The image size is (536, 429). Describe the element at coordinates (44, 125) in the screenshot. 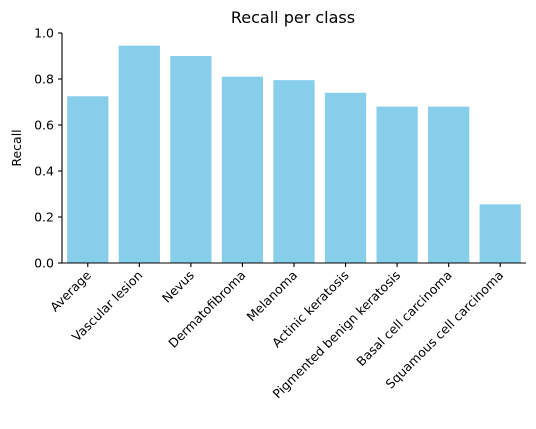

I see `y-tick-label: 0.6` at that location.